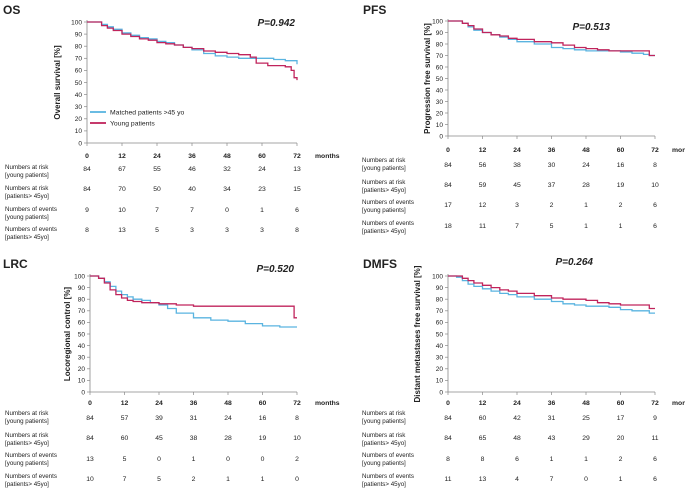  Describe the element at coordinates (517, 165) in the screenshot. I see `risk-value: 38` at that location.